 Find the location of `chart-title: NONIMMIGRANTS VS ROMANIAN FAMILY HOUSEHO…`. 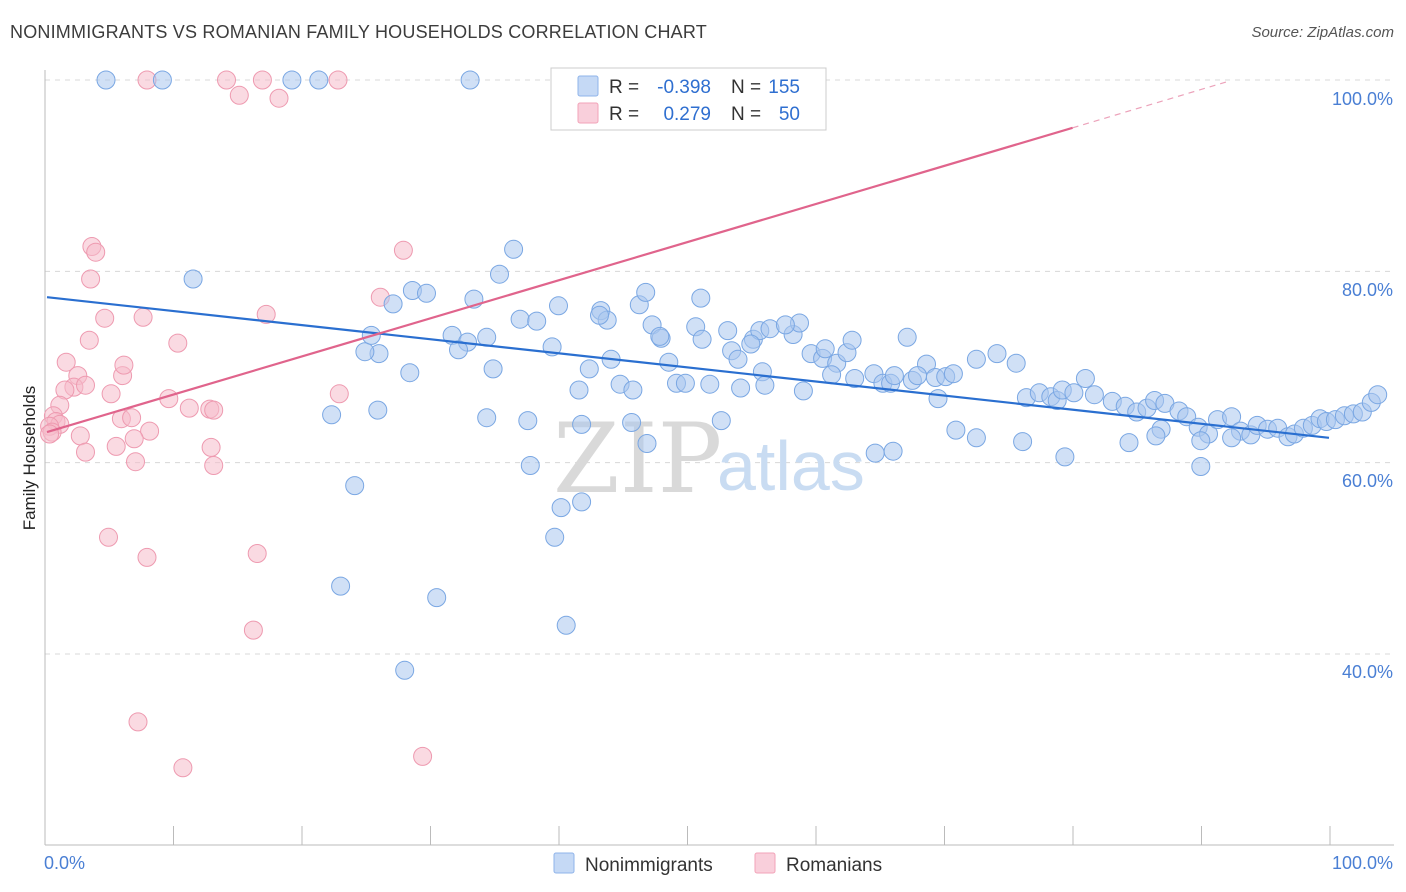

chart-title: NONIMMIGRANTS VS ROMANIAN FAMILY HOUSEHO… is located at coordinates (358, 32).